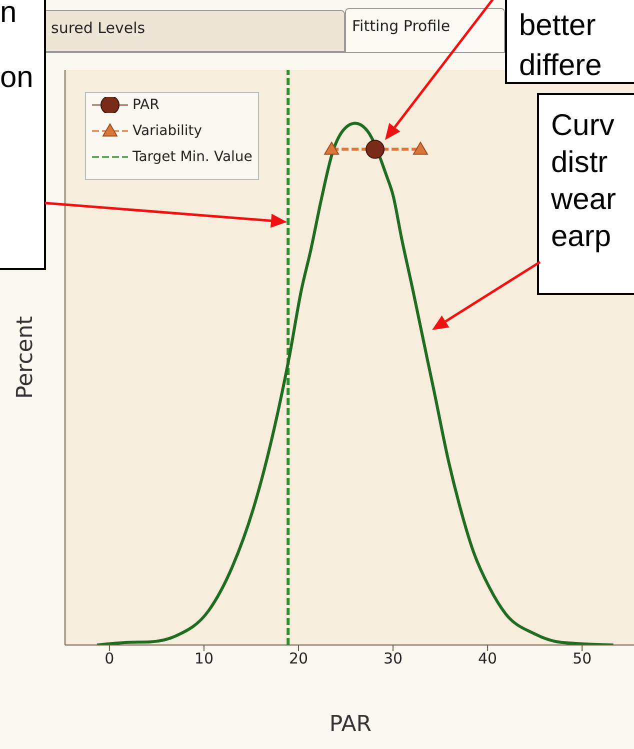 The width and height of the screenshot is (634, 749). I want to click on y-axis-title: Percent, so click(25, 357).